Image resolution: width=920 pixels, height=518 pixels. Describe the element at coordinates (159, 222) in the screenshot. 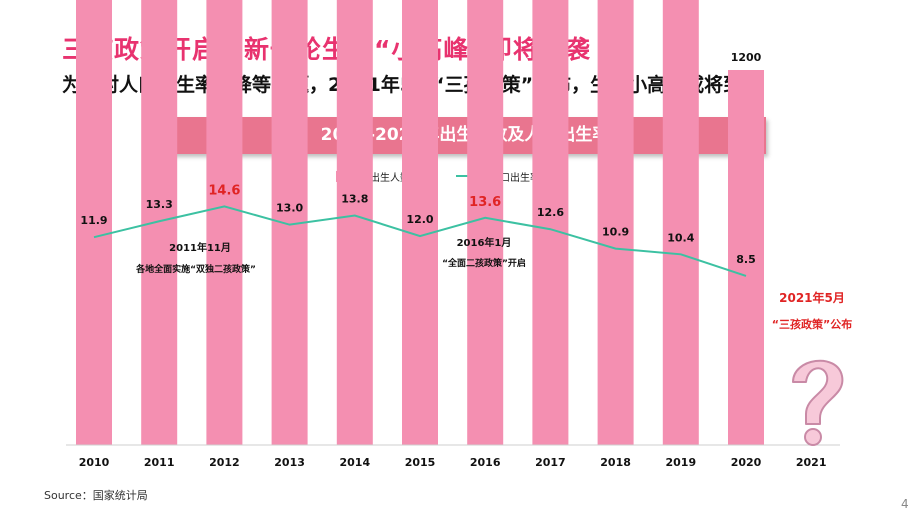

I see `bar-2011` at that location.